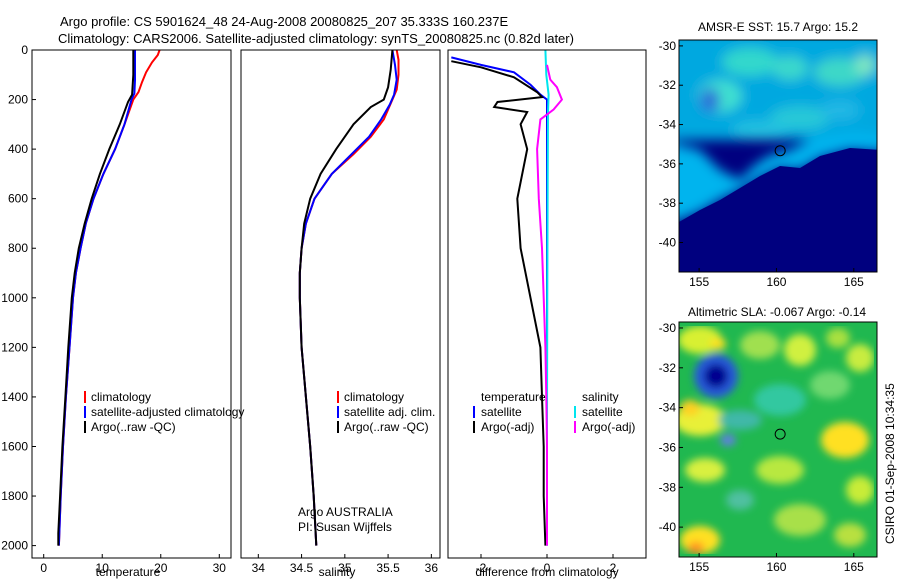 The image size is (900, 580). What do you see at coordinates (18, 149) in the screenshot?
I see `temperature-ytick-label: 400` at bounding box center [18, 149].